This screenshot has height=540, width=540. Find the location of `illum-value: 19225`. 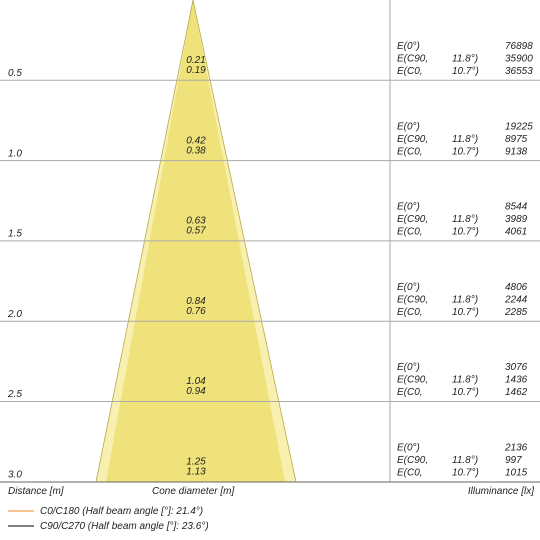

illum-value: 19225 is located at coordinates (519, 126).